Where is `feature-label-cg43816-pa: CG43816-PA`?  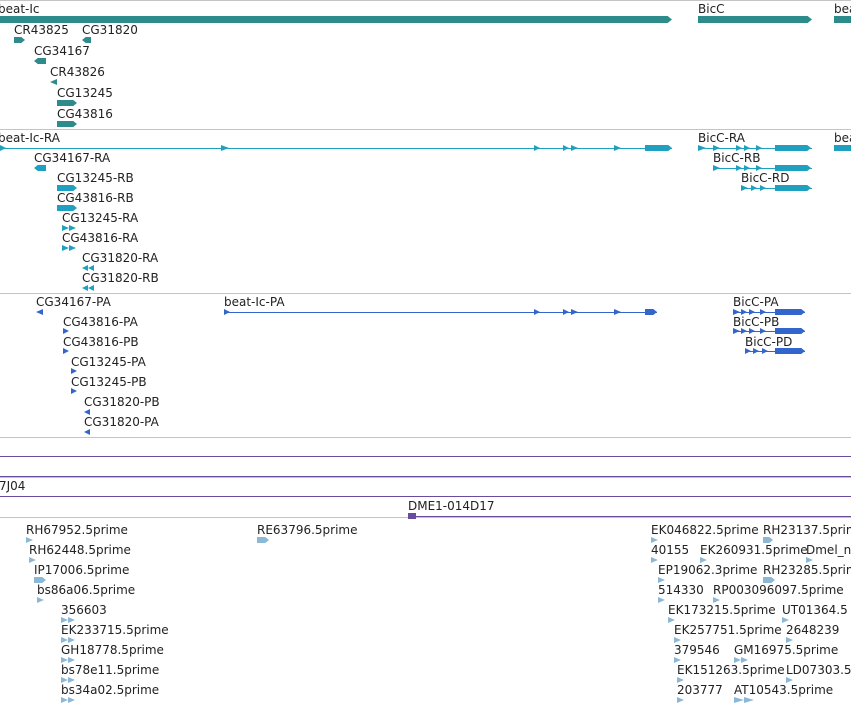 feature-label-cg43816-pa: CG43816-PA is located at coordinates (100, 322).